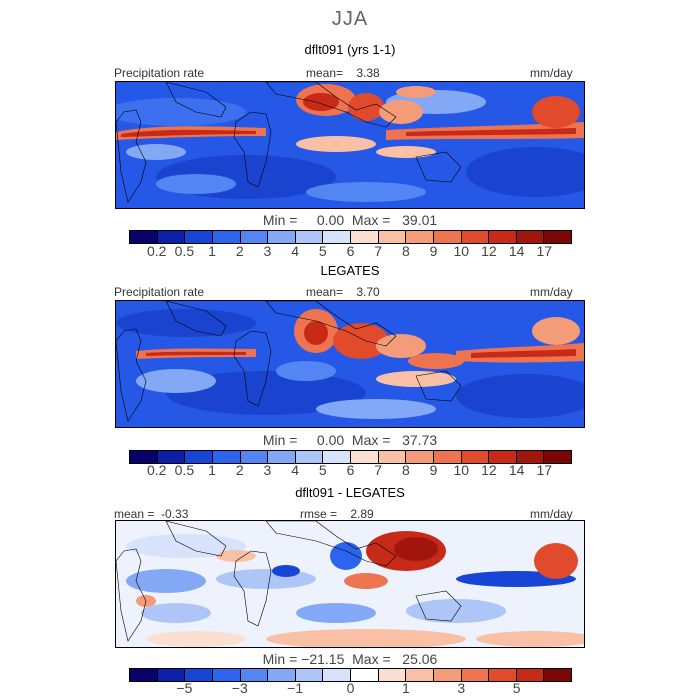  Describe the element at coordinates (350, 19) in the screenshot. I see `season-title: JJA` at that location.